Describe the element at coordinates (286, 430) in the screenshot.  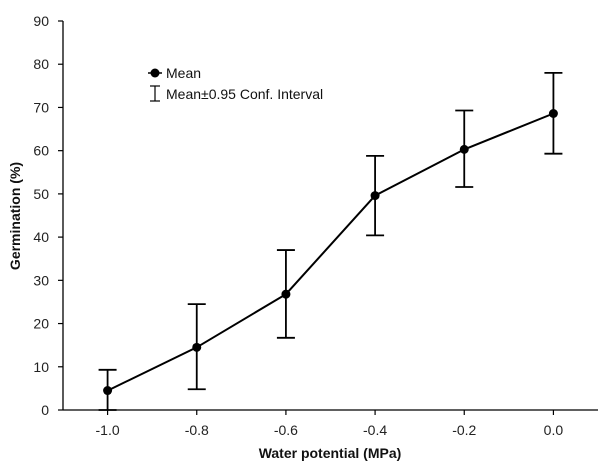
I see `x-tick-label: -0.6` at that location.